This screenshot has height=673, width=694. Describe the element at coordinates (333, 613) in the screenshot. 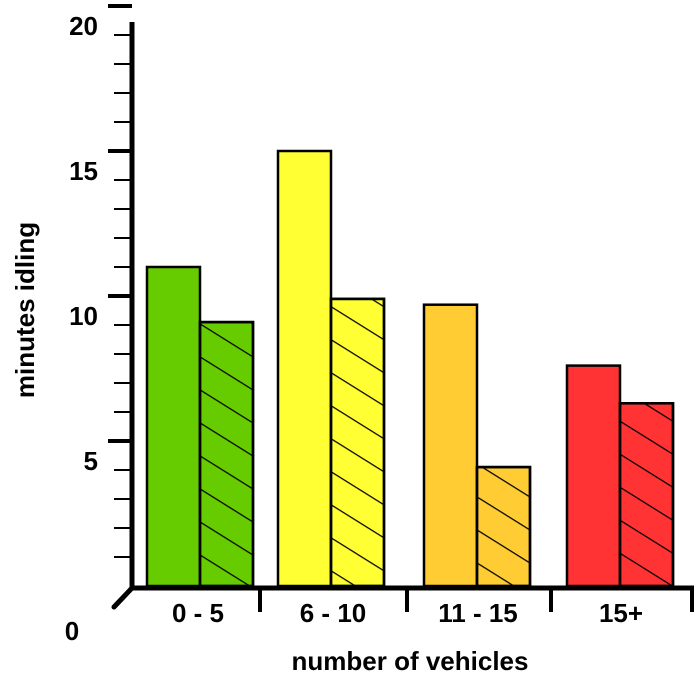

I see `x-category-label-2: 6 - 10` at that location.